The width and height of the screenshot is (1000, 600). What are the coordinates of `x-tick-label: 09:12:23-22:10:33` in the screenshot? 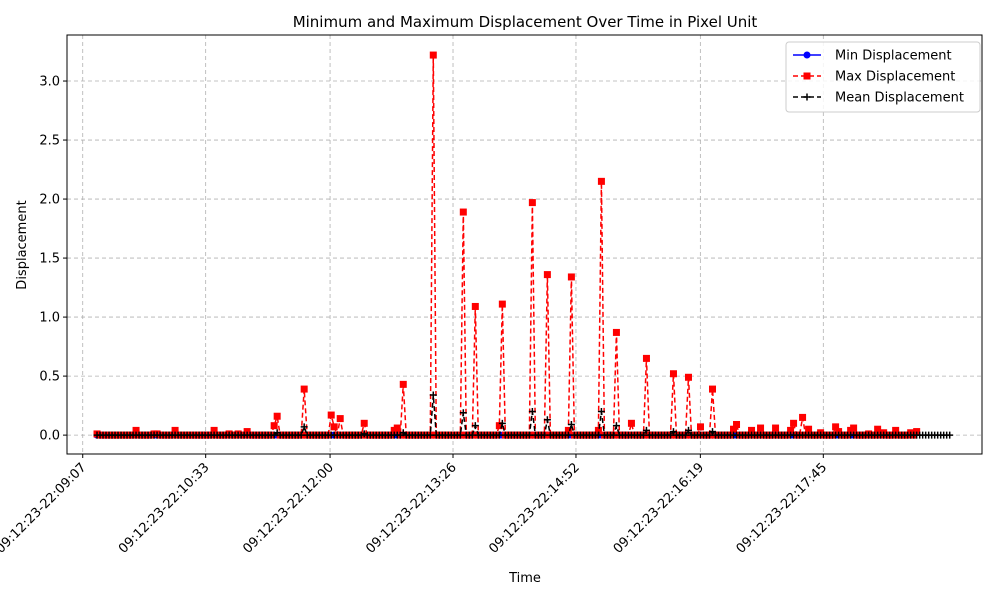 It's located at (164, 508).